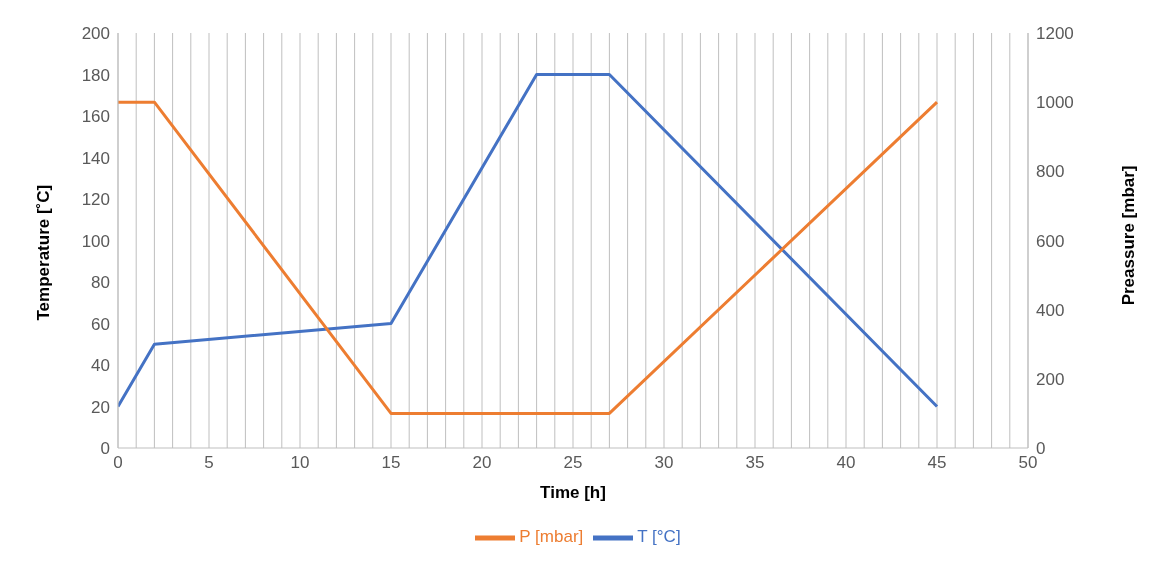 This screenshot has height=588, width=1167. What do you see at coordinates (1129, 235) in the screenshot?
I see `y2-axis-title: Preassure [mbar]` at bounding box center [1129, 235].